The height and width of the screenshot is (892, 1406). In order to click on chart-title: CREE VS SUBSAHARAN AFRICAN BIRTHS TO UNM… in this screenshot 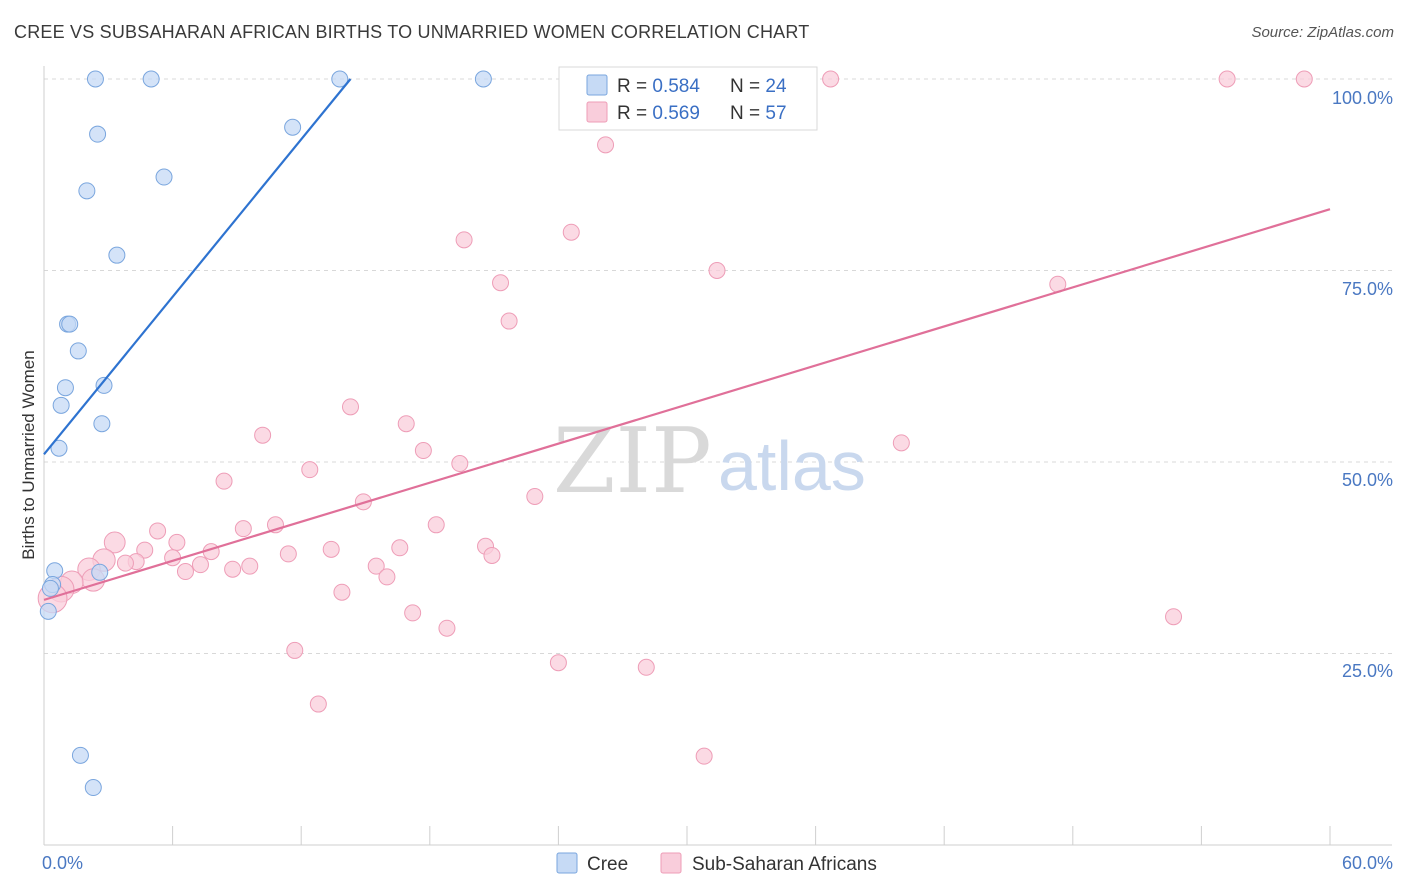, I will do `click(412, 32)`.